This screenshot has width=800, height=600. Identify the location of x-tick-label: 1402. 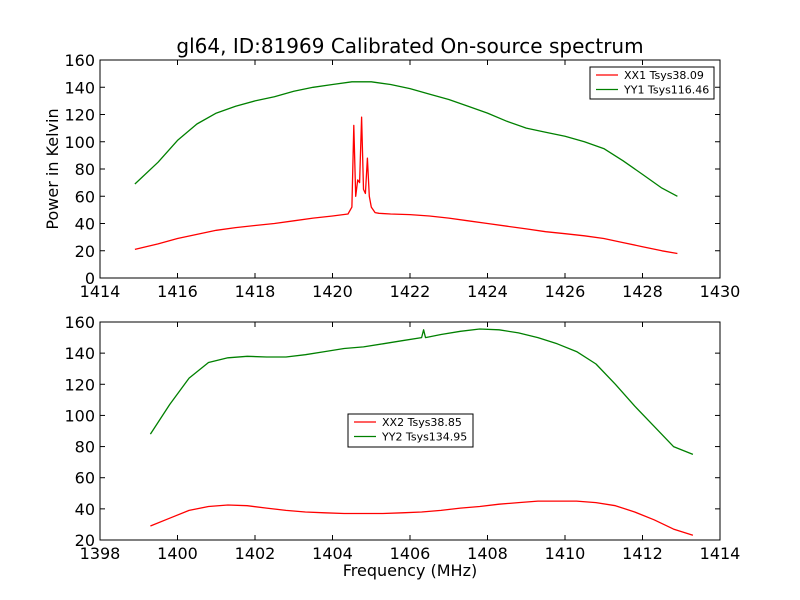
(255, 553).